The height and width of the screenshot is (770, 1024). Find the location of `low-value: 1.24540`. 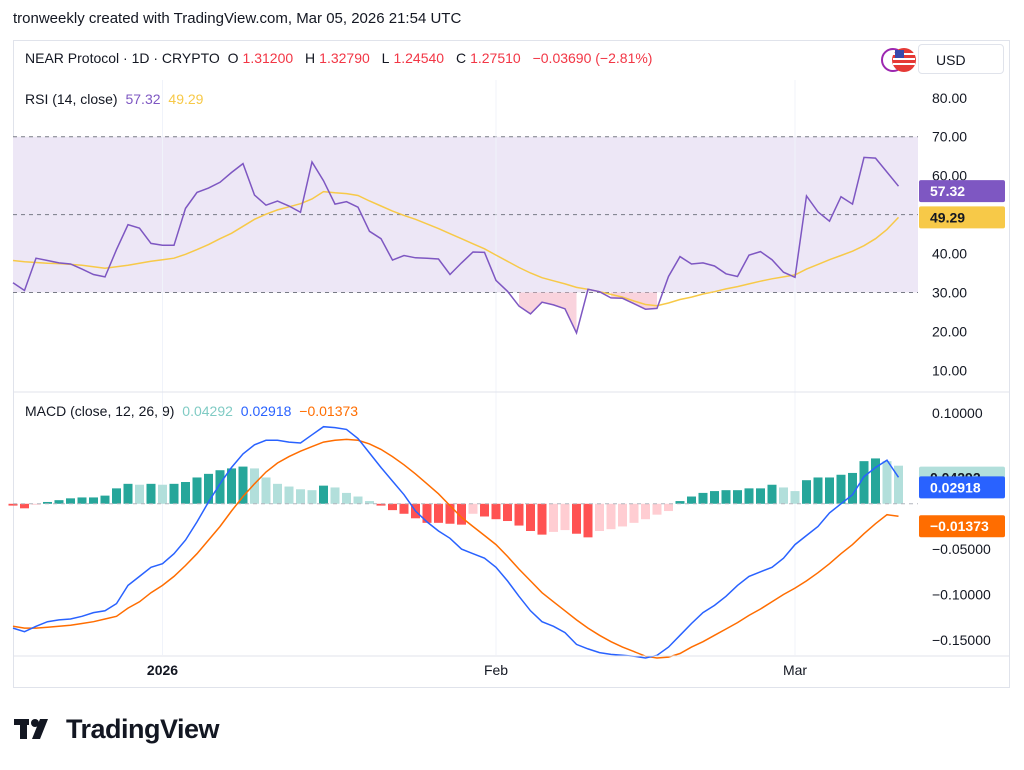

low-value: 1.24540 is located at coordinates (419, 58).